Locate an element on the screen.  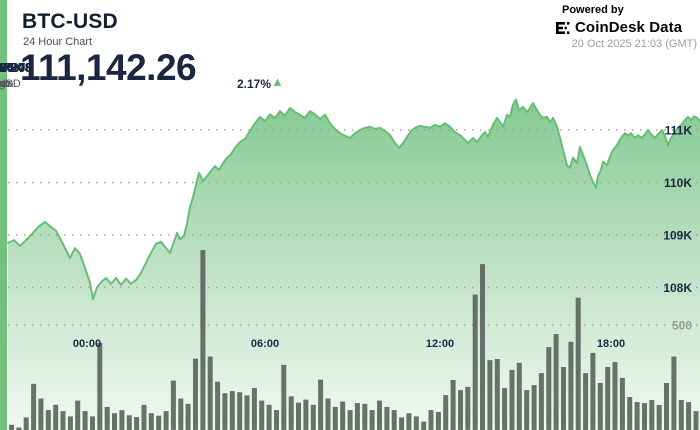
stat-open: 108,784.70 Open is located at coordinates (16, 75).